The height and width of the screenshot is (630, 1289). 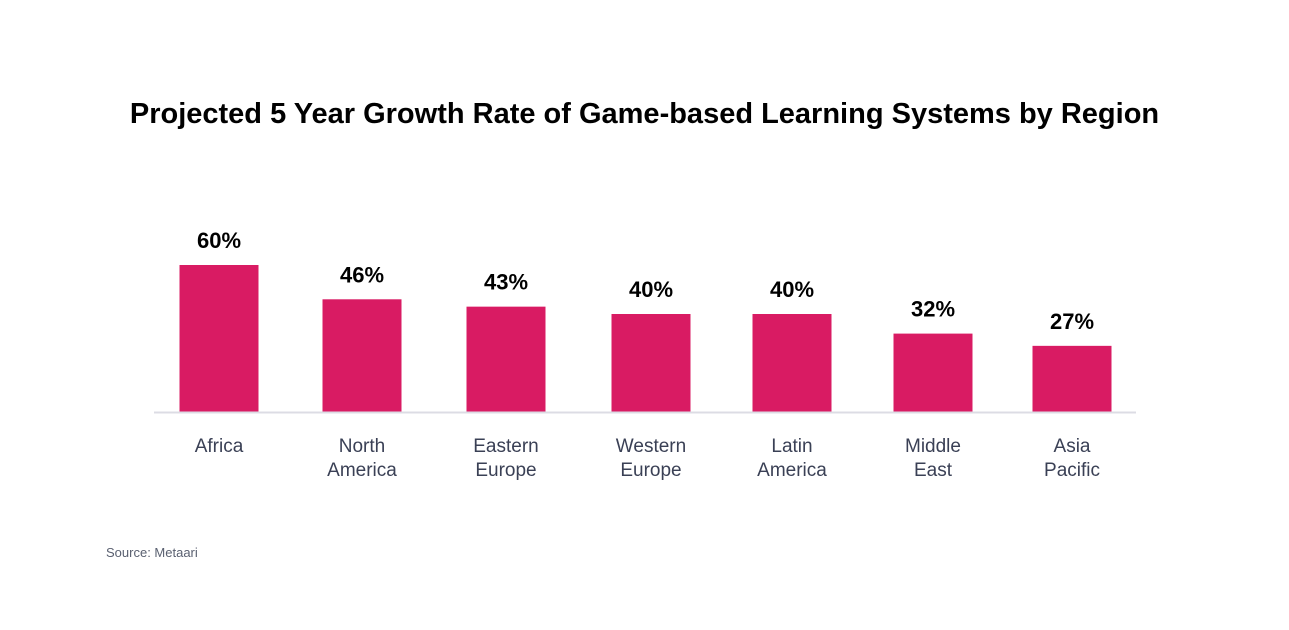 What do you see at coordinates (1072, 321) in the screenshot?
I see `data-label: 27%` at bounding box center [1072, 321].